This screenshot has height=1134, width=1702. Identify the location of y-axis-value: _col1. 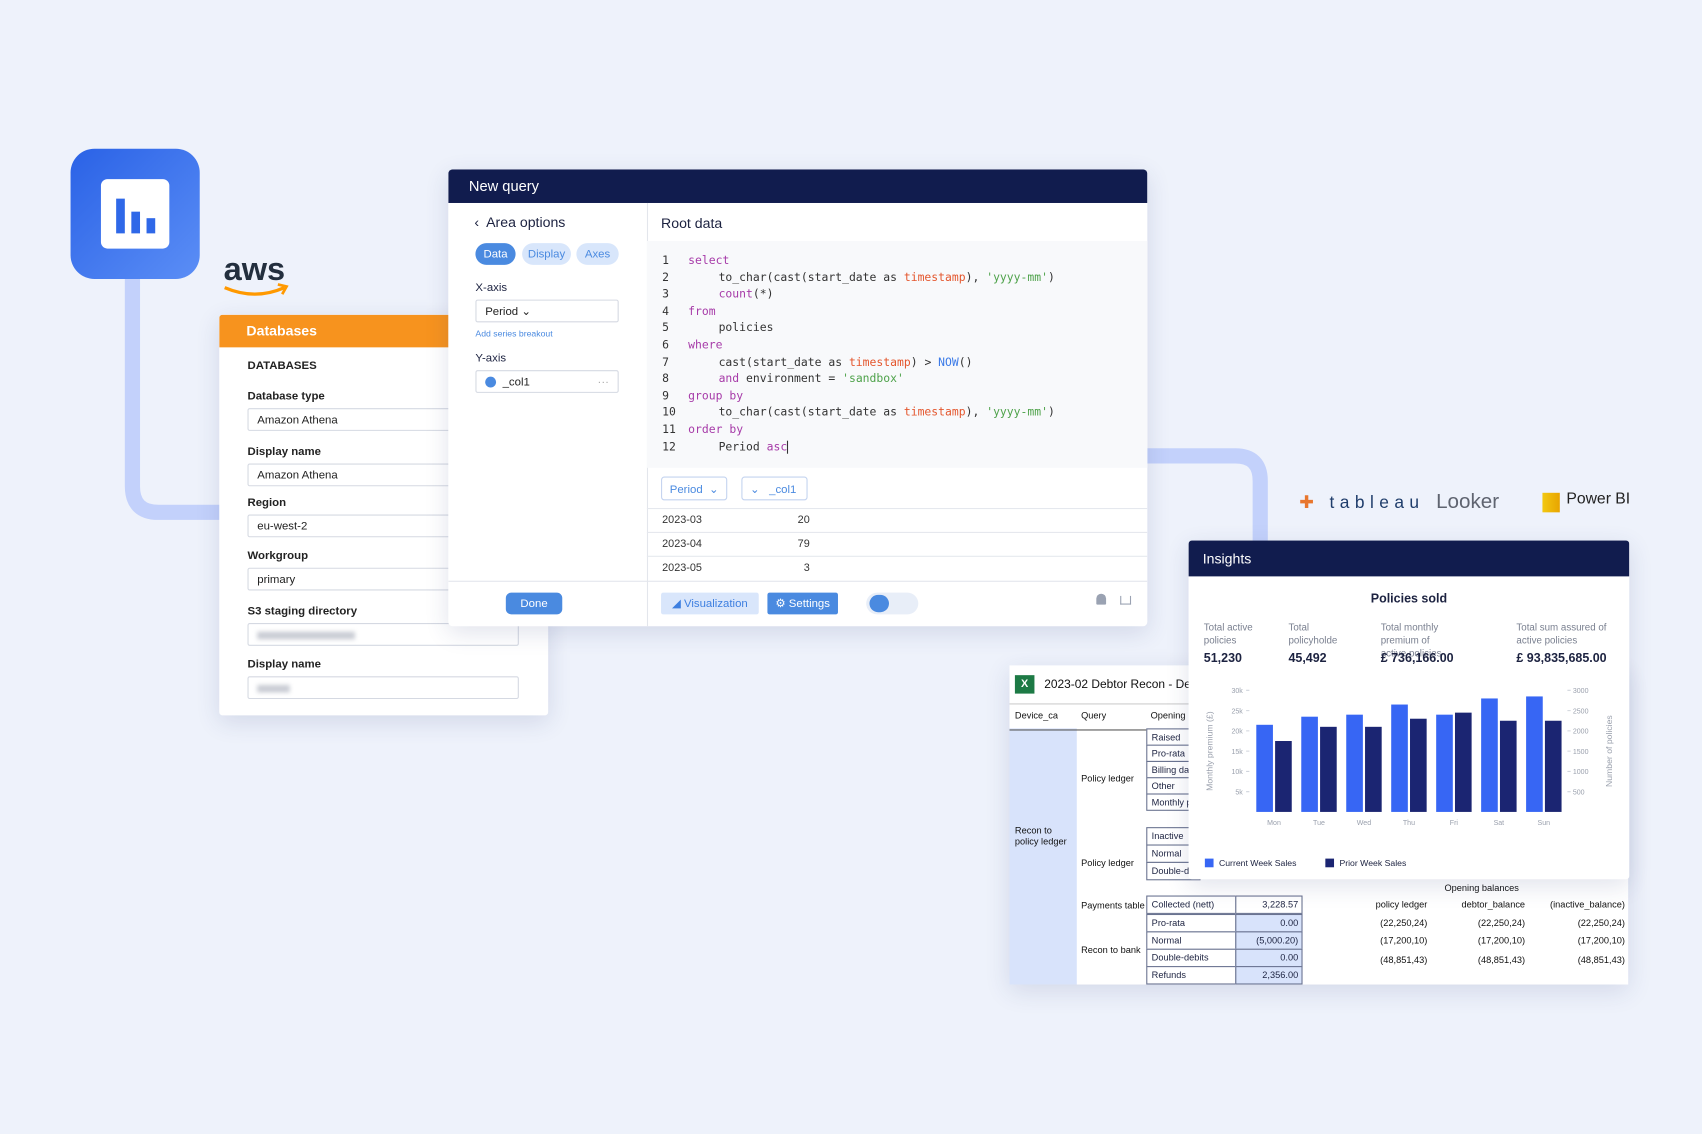
(516, 382).